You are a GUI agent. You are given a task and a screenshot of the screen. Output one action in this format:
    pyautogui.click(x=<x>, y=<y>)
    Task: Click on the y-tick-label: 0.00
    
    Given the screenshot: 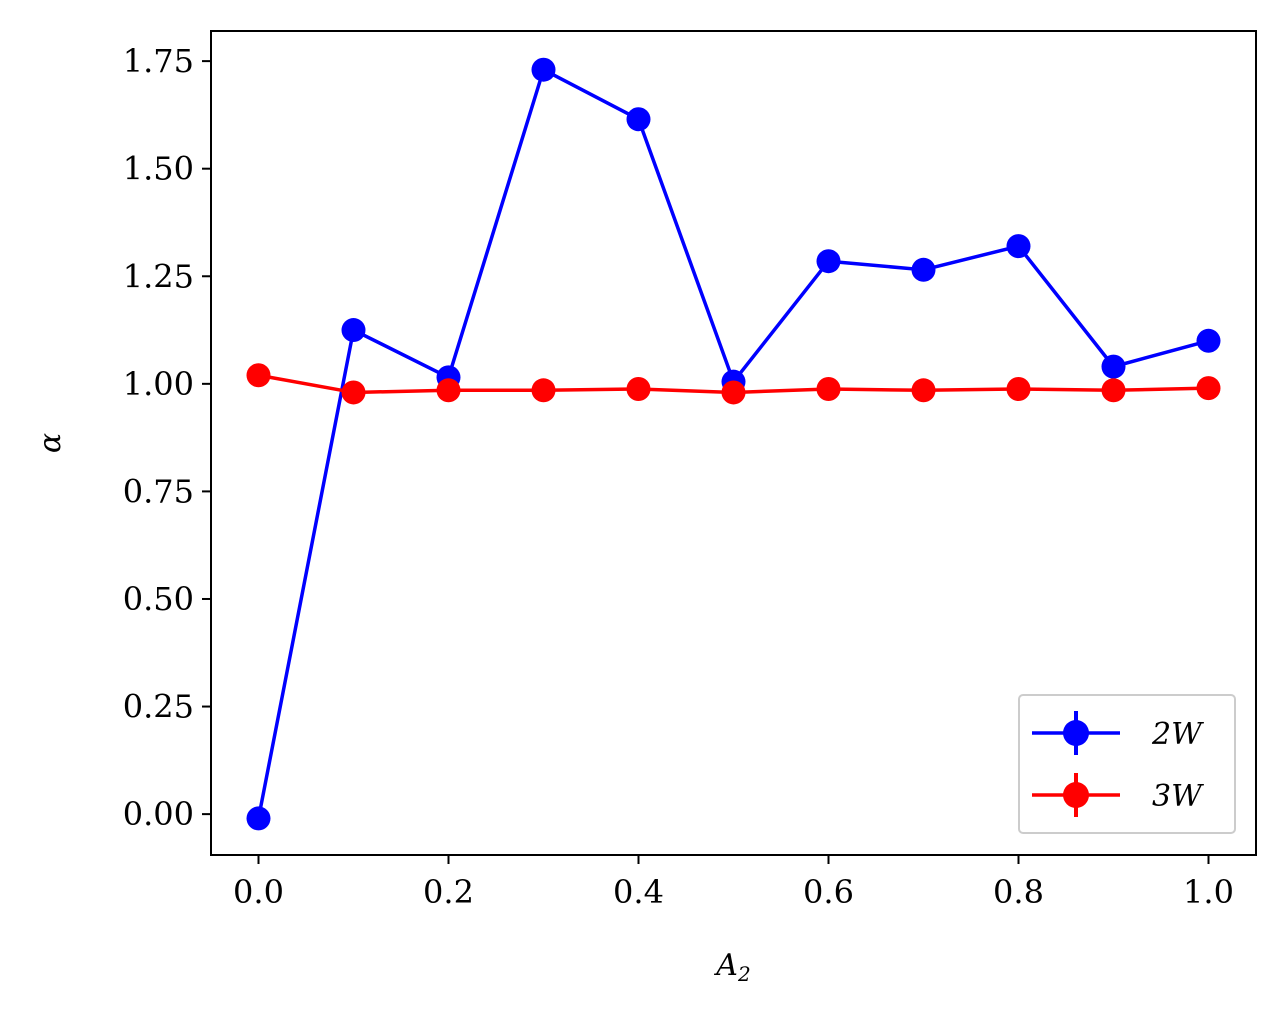 What is the action you would take?
    pyautogui.click(x=158, y=814)
    